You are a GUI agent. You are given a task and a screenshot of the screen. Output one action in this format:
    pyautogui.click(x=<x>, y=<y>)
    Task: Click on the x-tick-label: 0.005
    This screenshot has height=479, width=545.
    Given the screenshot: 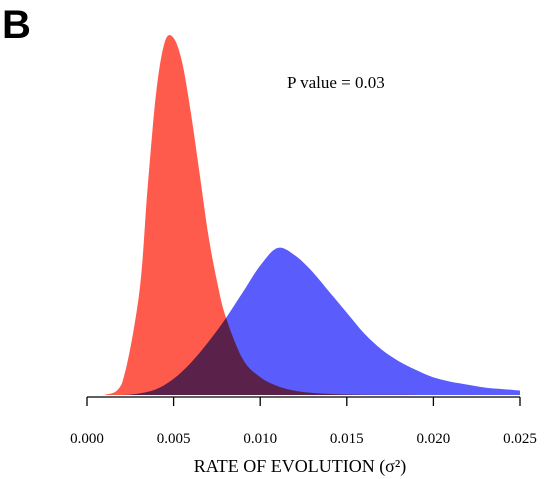 What is the action you would take?
    pyautogui.click(x=174, y=439)
    